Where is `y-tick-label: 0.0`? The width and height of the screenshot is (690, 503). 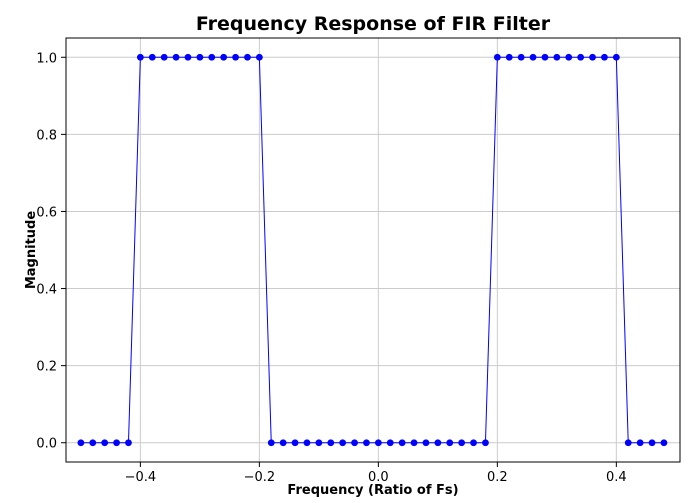 y-tick-label: 0.0 is located at coordinates (46, 444).